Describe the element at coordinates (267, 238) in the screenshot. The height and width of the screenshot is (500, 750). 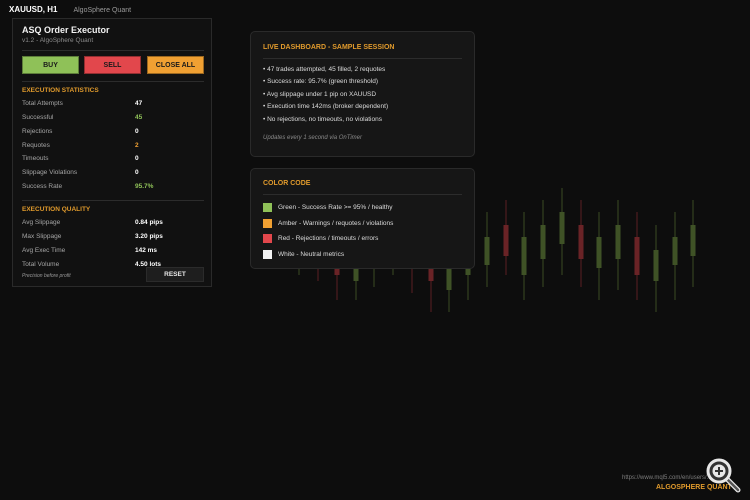
I see `red-swatch-icon` at that location.